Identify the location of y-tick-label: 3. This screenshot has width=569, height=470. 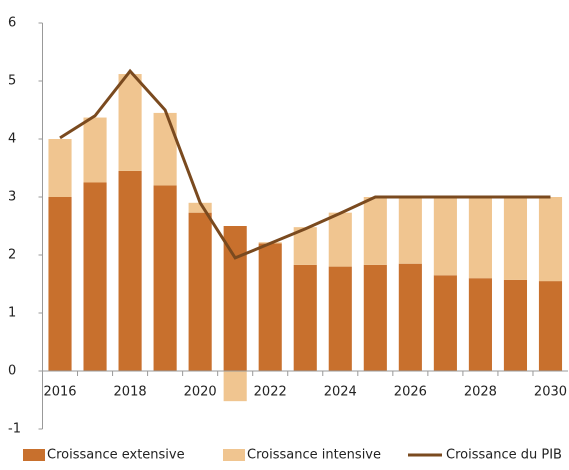
(12, 197).